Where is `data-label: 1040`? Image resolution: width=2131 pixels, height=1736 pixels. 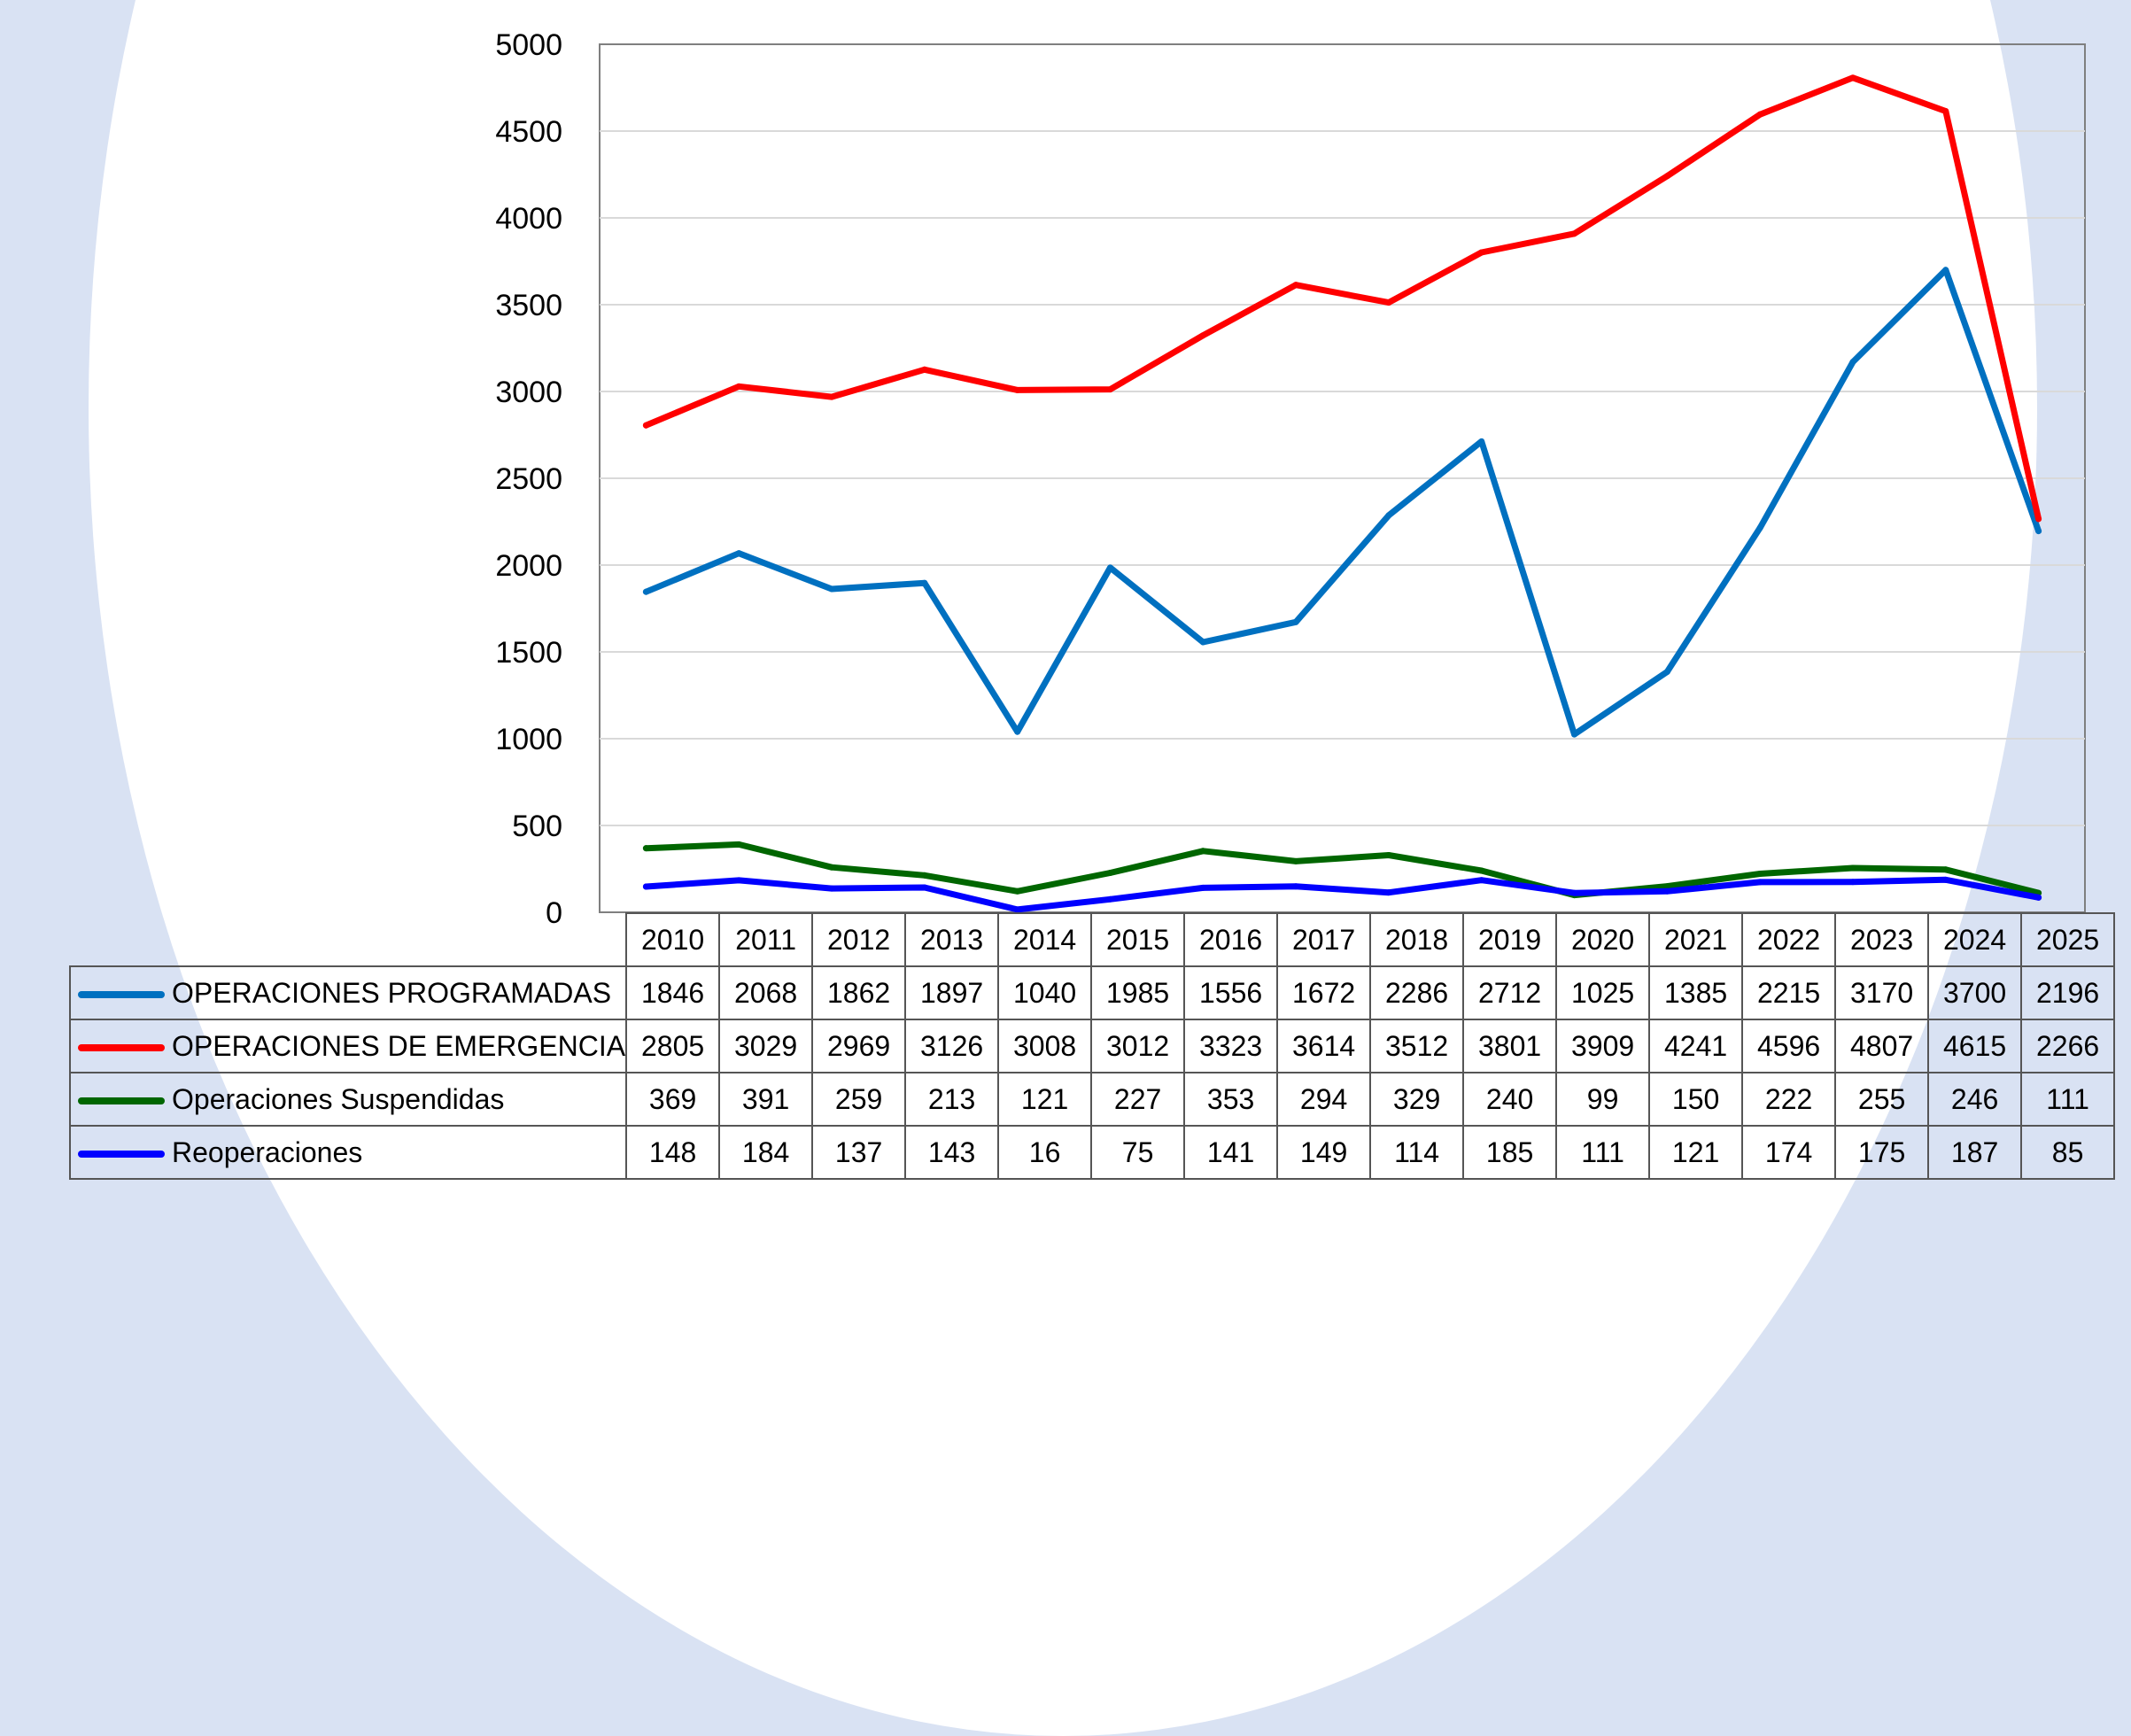 data-label: 1040 is located at coordinates (1045, 993).